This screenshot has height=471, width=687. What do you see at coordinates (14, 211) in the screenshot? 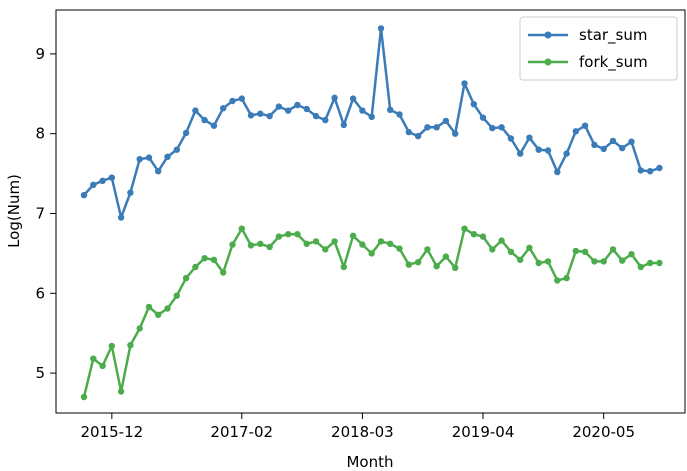
I see `y-axis-label: Log(Num)` at bounding box center [14, 211].